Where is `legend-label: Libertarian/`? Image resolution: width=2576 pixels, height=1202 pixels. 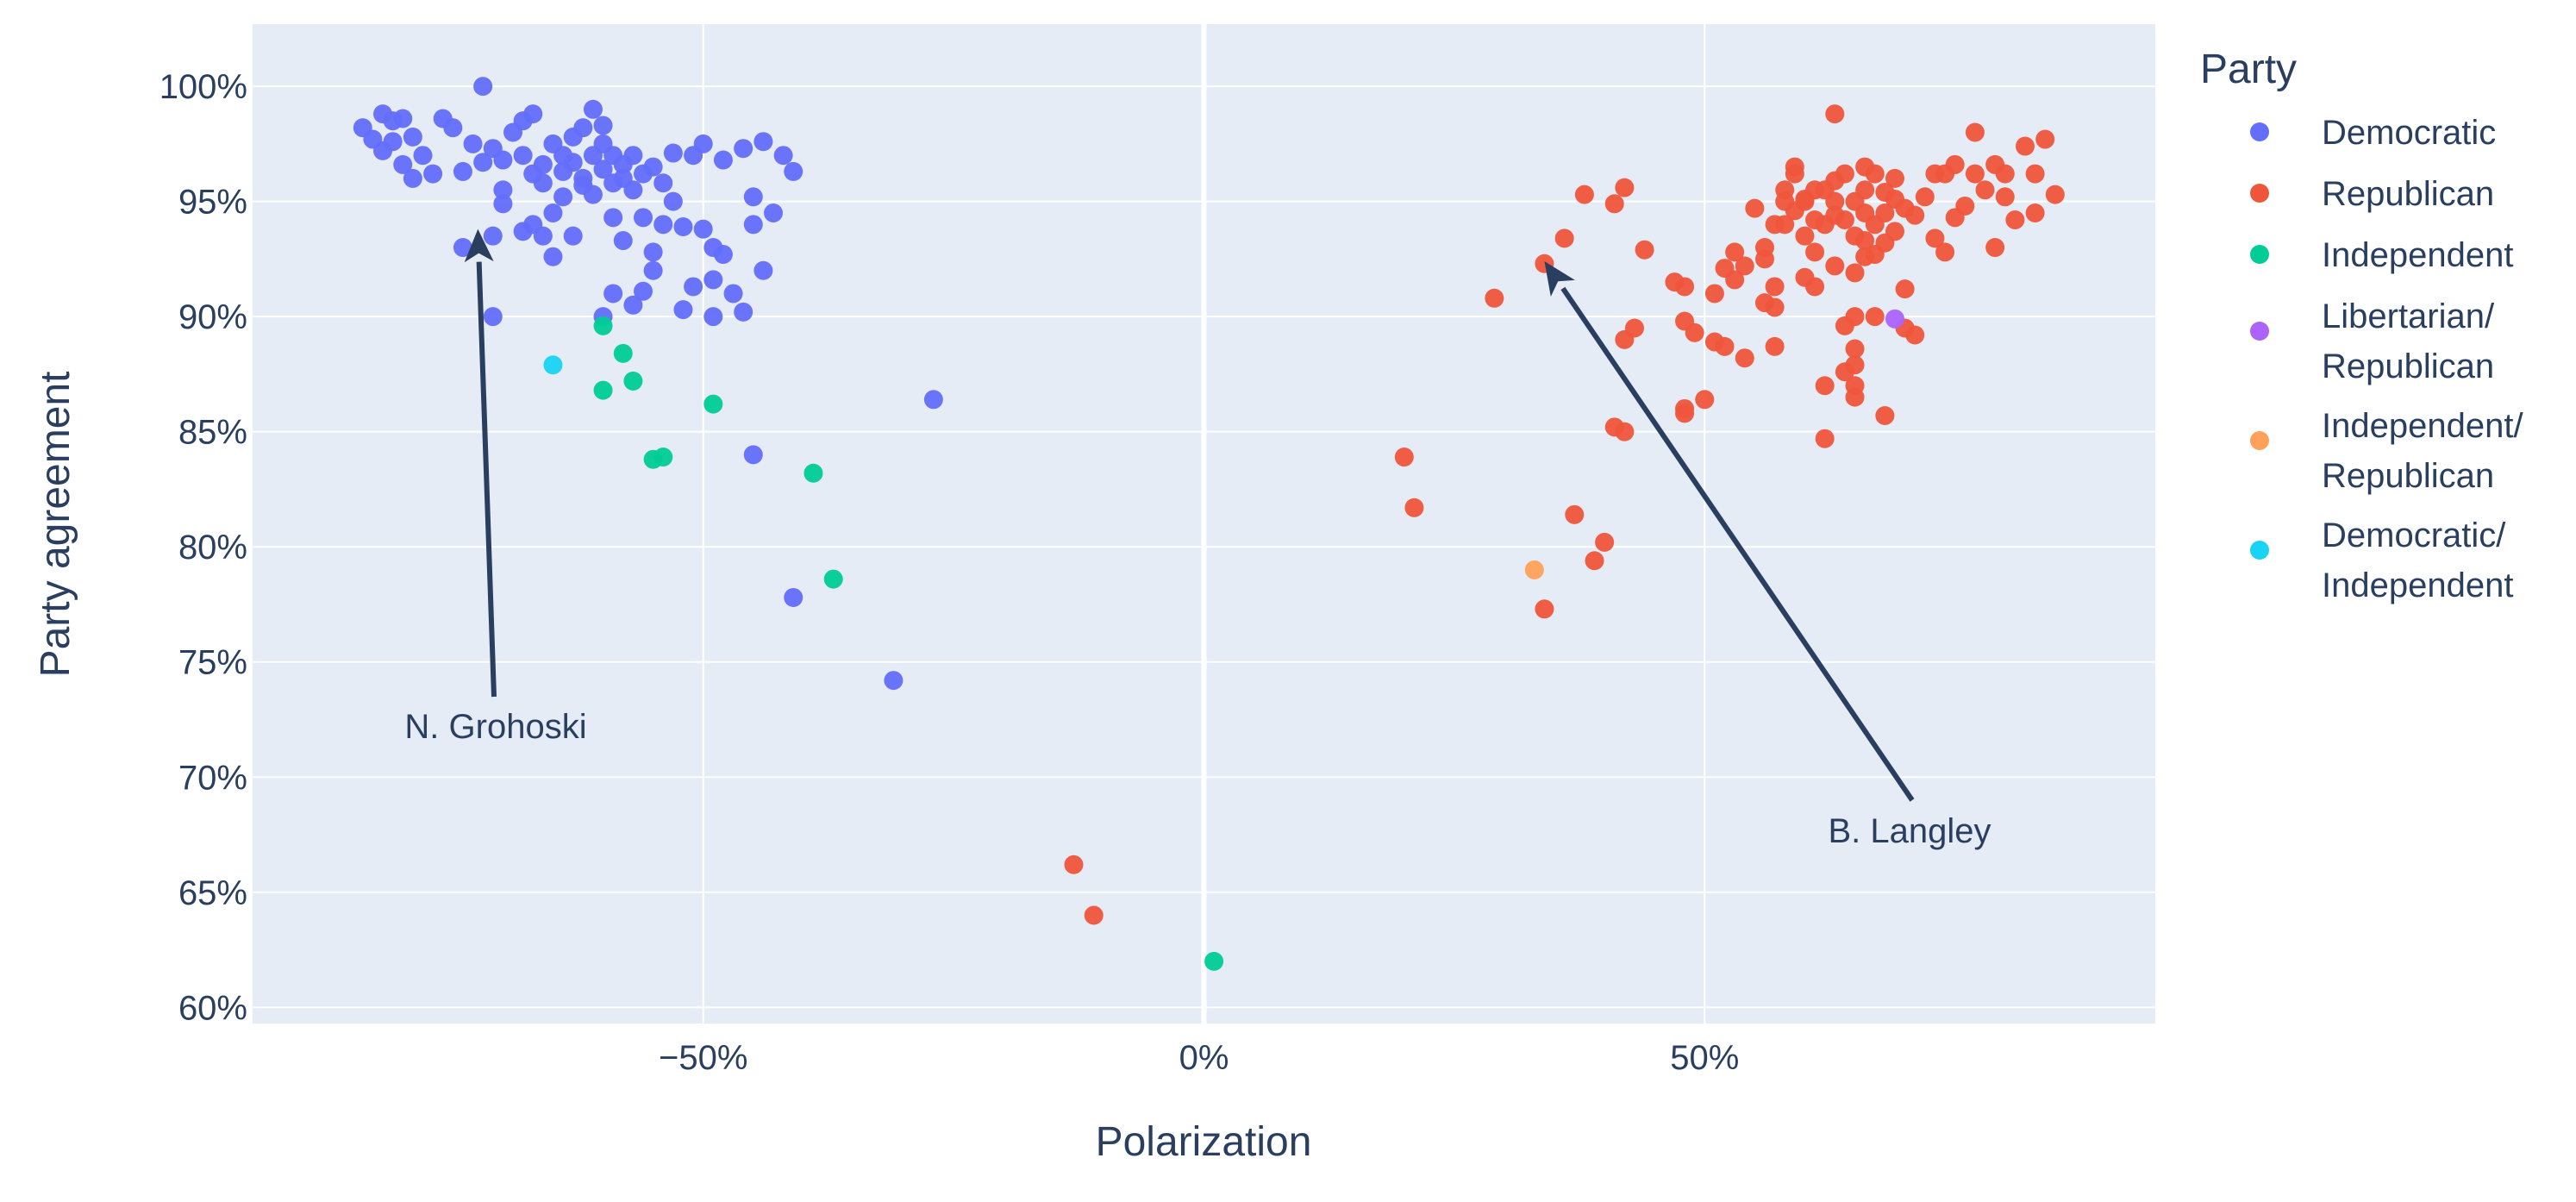
legend-label: Libertarian/ is located at coordinates (2408, 316).